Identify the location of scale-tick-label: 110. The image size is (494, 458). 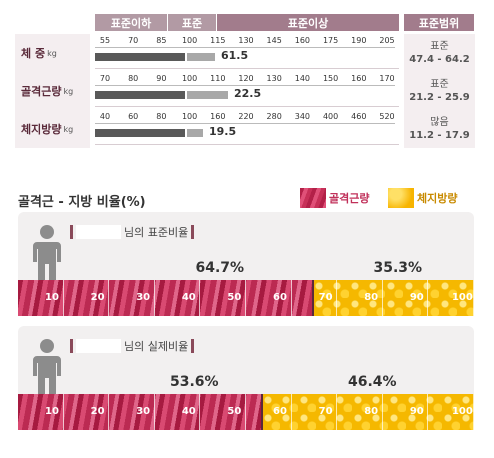
(218, 78).